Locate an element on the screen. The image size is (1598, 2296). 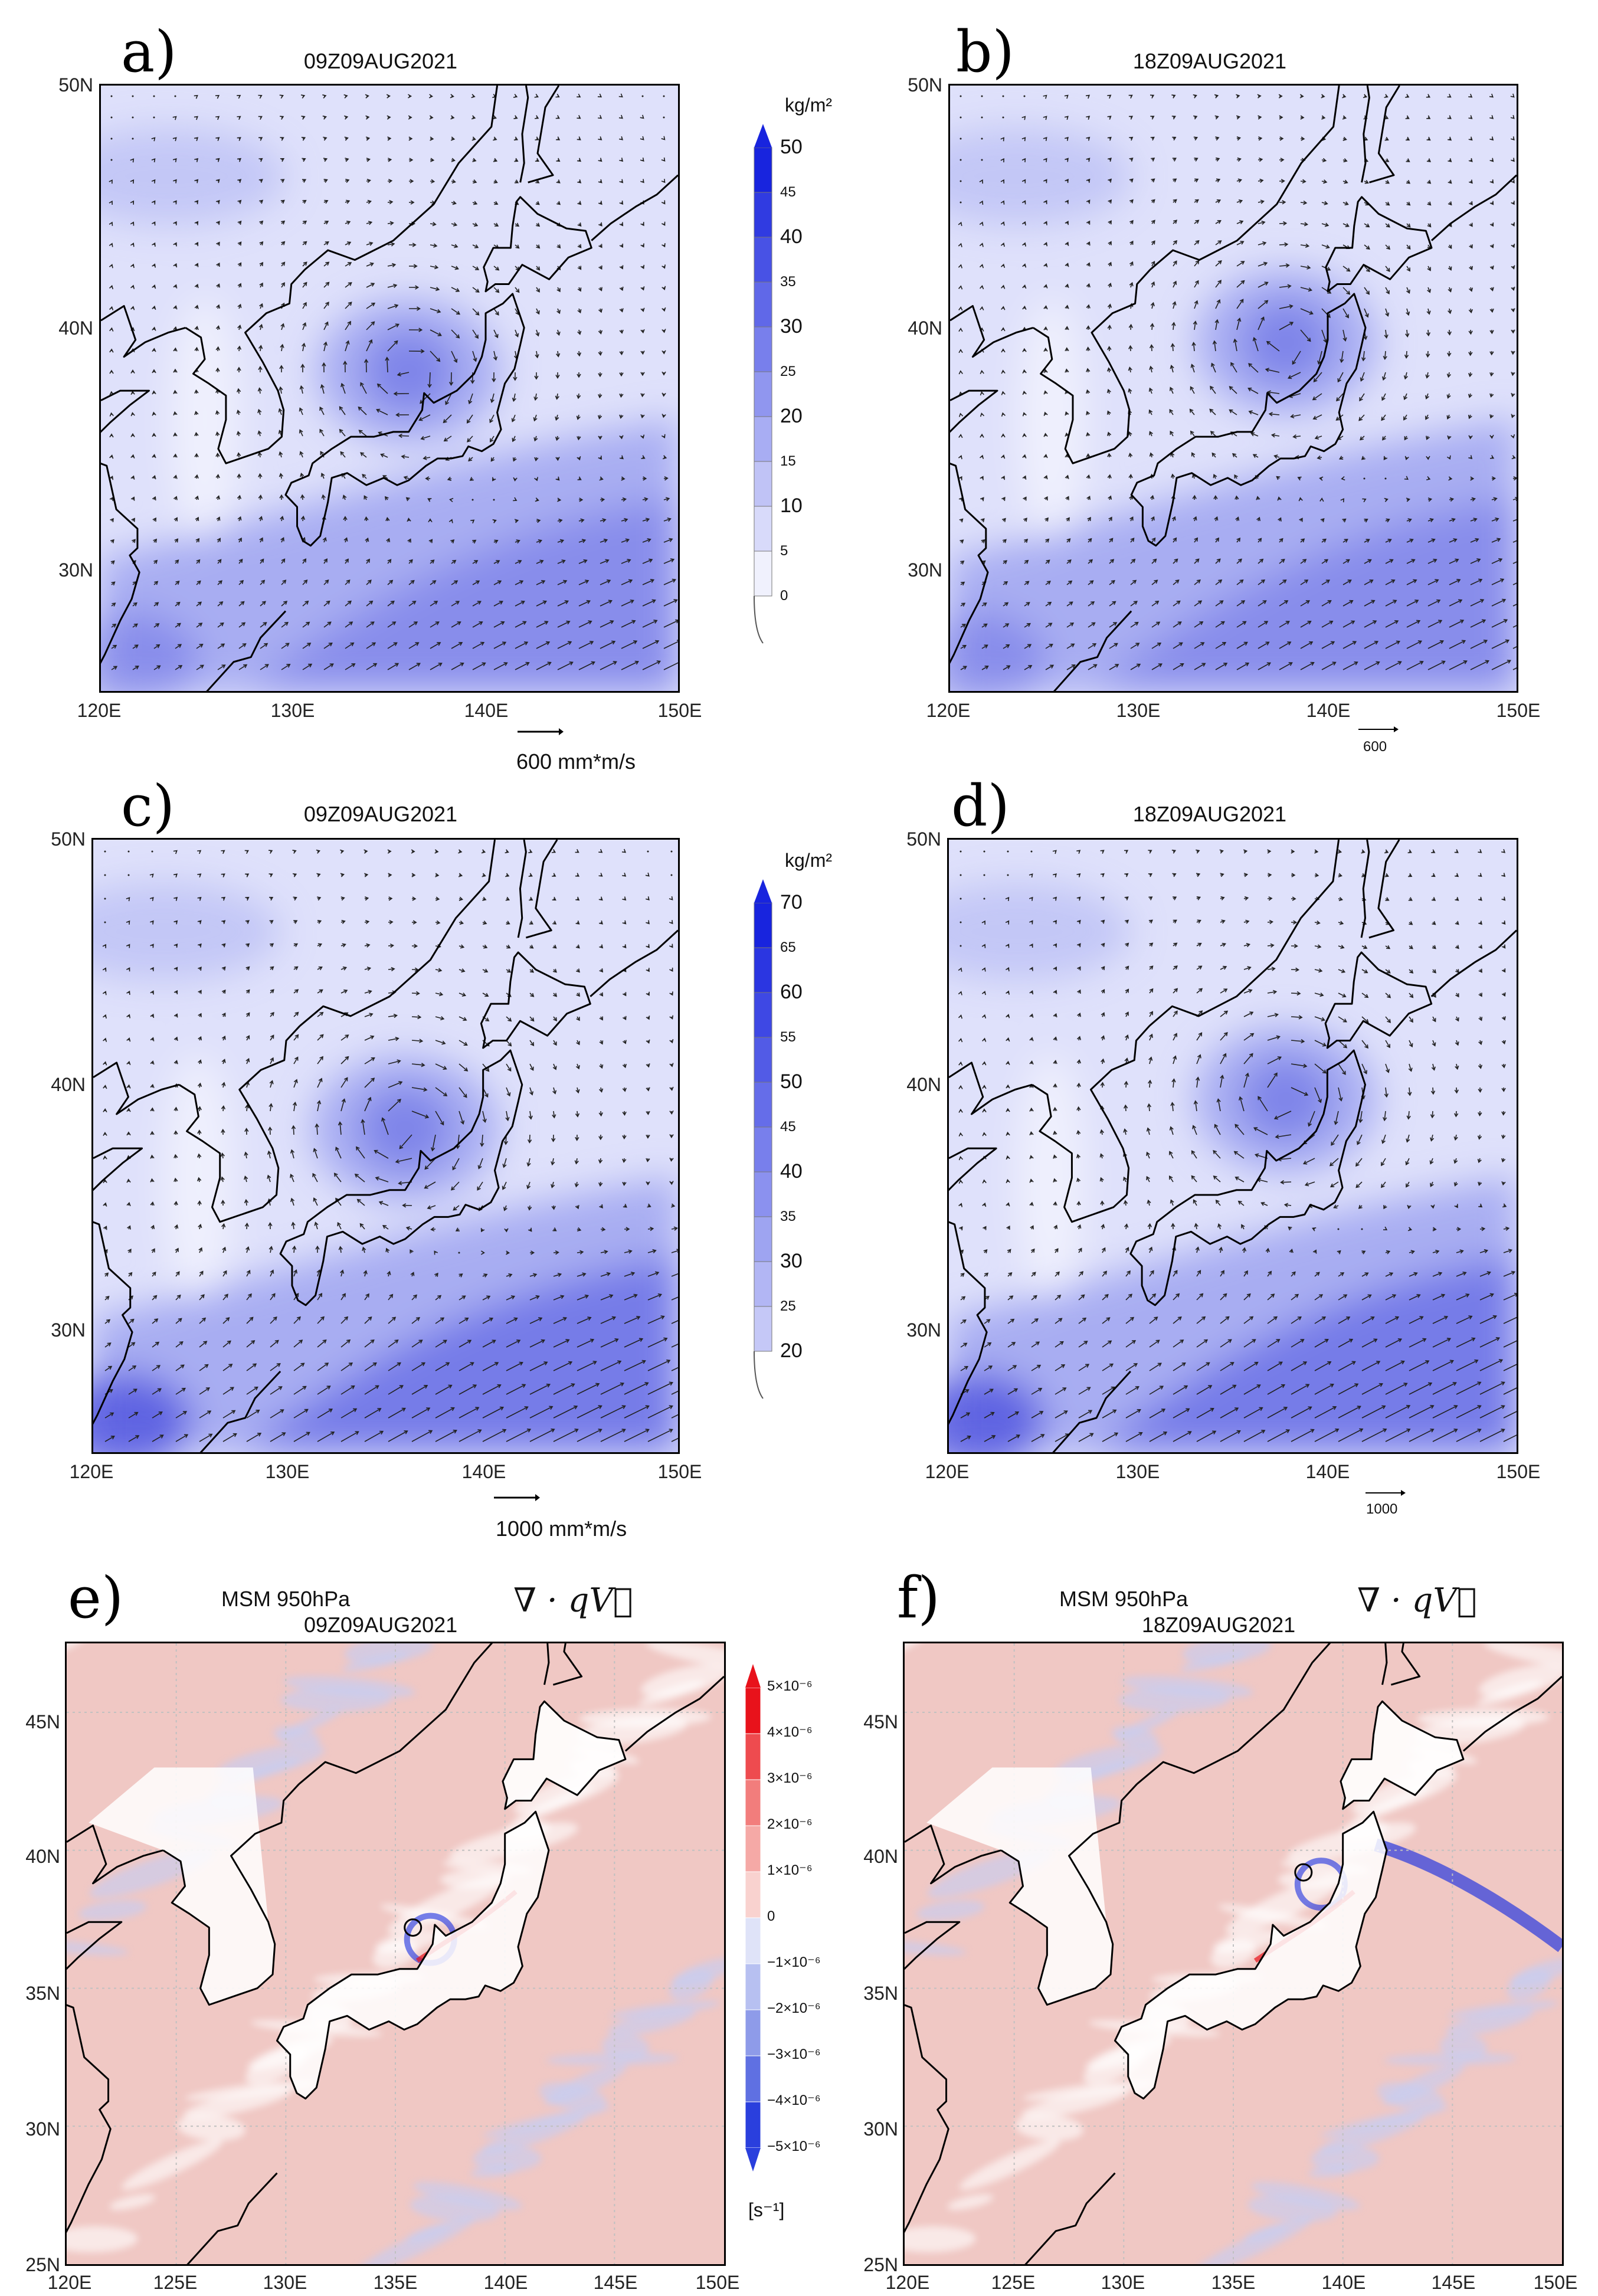
ref-vector-label-b: 600 is located at coordinates (1375, 747).